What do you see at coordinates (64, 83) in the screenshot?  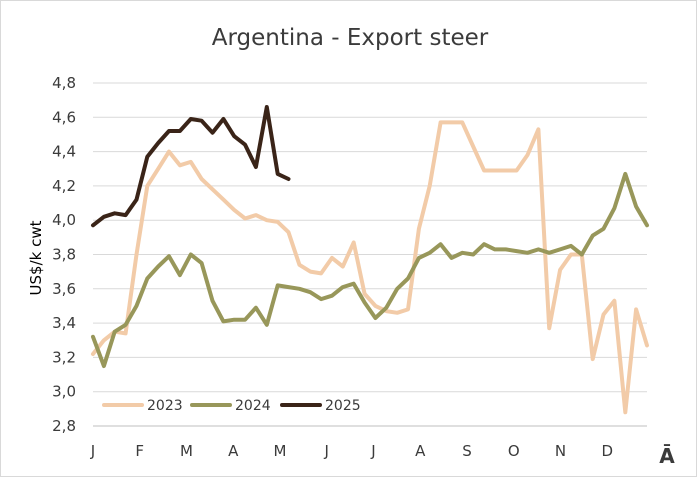 I see `y-tick-label: 4,8` at bounding box center [64, 83].